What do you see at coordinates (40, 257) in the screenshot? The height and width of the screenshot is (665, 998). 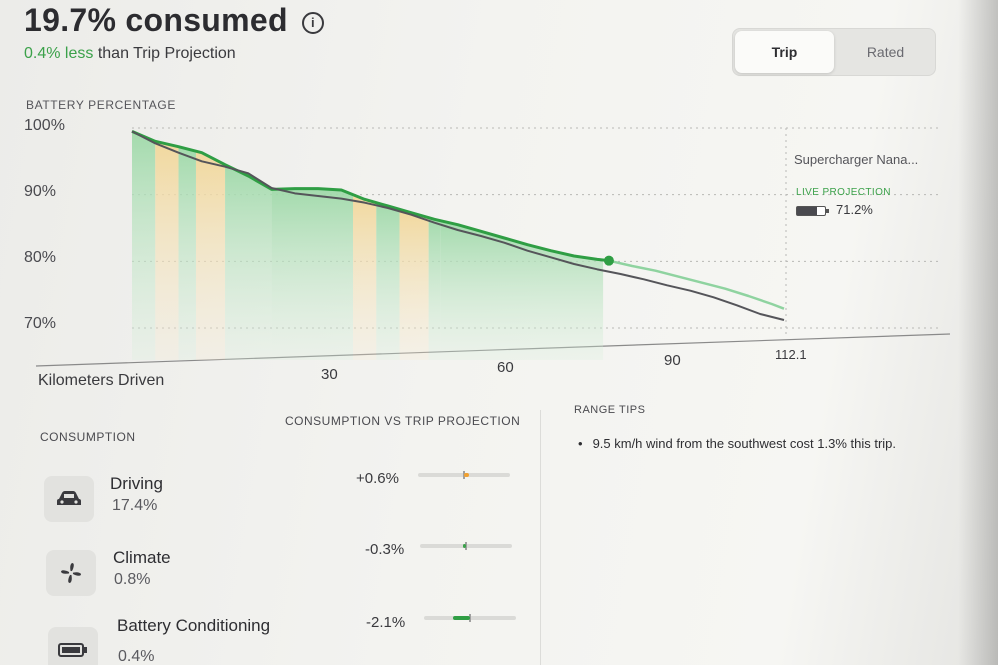 I see `ytick-label: 80%` at bounding box center [40, 257].